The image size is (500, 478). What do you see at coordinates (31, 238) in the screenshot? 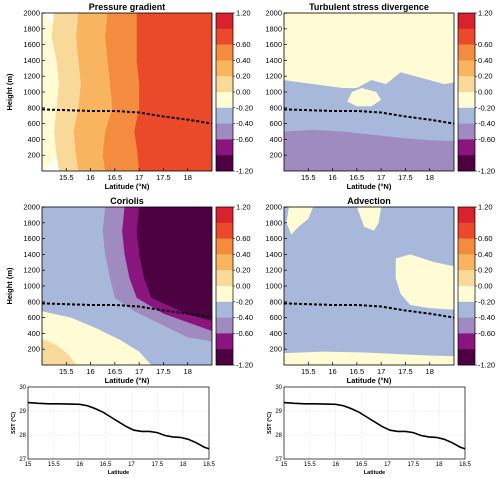
I see `coriolis-ytick-label-7: 1600` at bounding box center [31, 238].